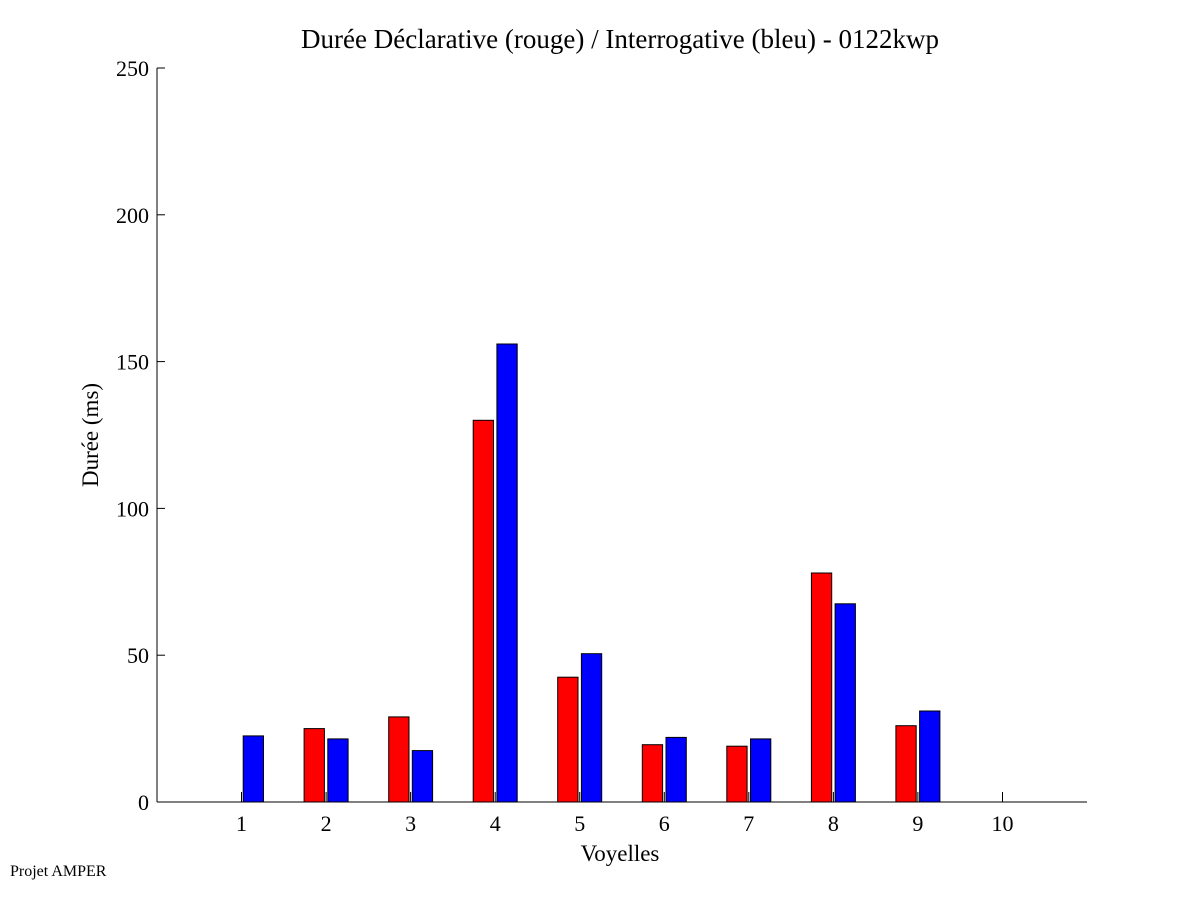 This screenshot has width=1201, height=901. What do you see at coordinates (917, 823) in the screenshot?
I see `x-tick-label: 9` at bounding box center [917, 823].